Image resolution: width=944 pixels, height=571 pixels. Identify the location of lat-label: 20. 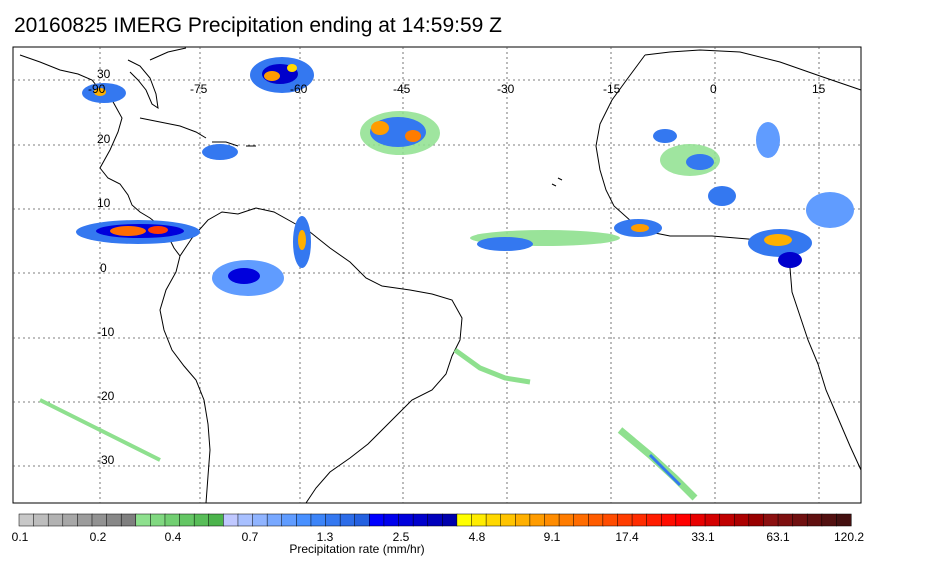
(104, 139).